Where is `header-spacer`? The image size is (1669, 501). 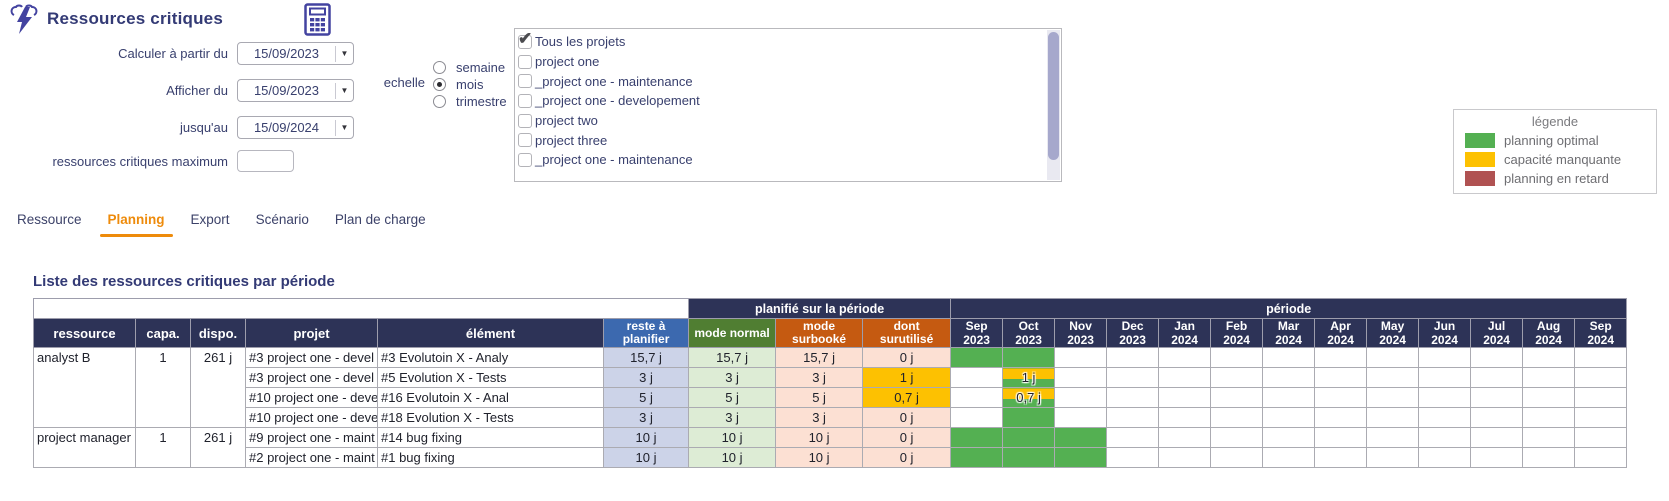
header-spacer is located at coordinates (361, 308).